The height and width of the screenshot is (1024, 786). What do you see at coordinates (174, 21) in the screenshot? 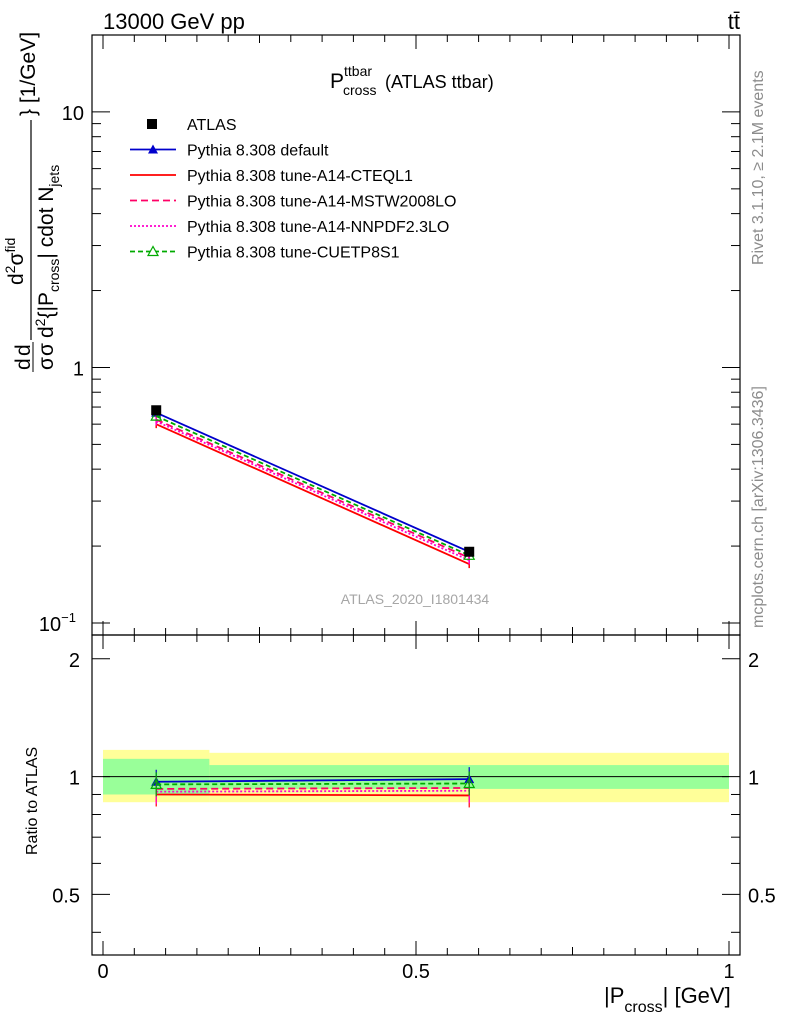
I see `energy-label: 13000 GeV pp` at bounding box center [174, 21].